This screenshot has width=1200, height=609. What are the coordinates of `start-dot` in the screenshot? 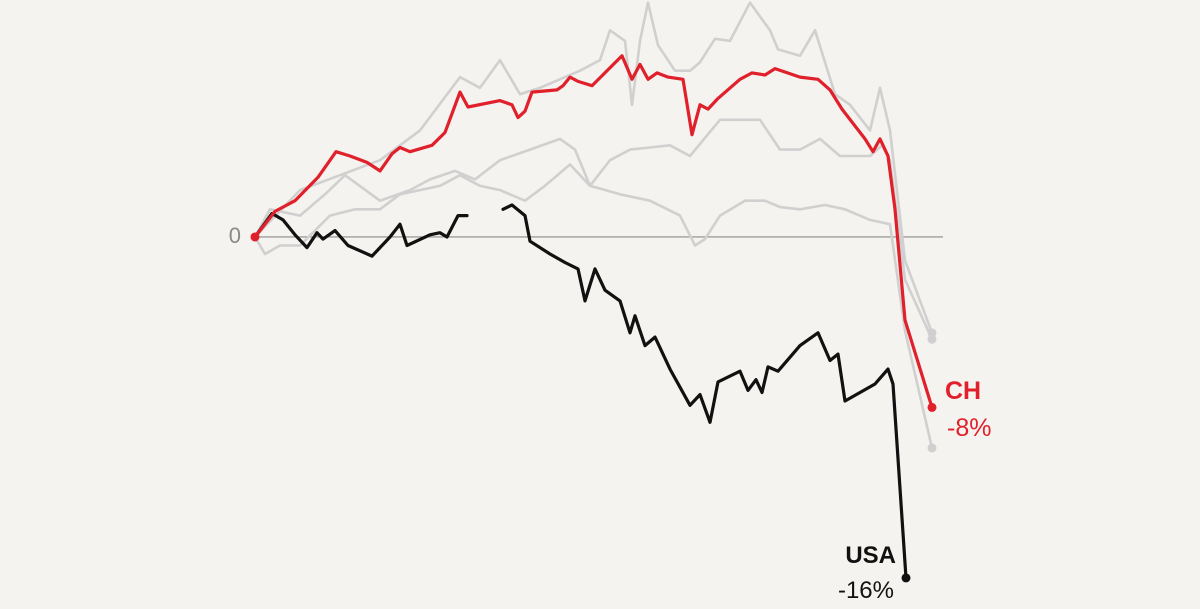 It's located at (255, 237).